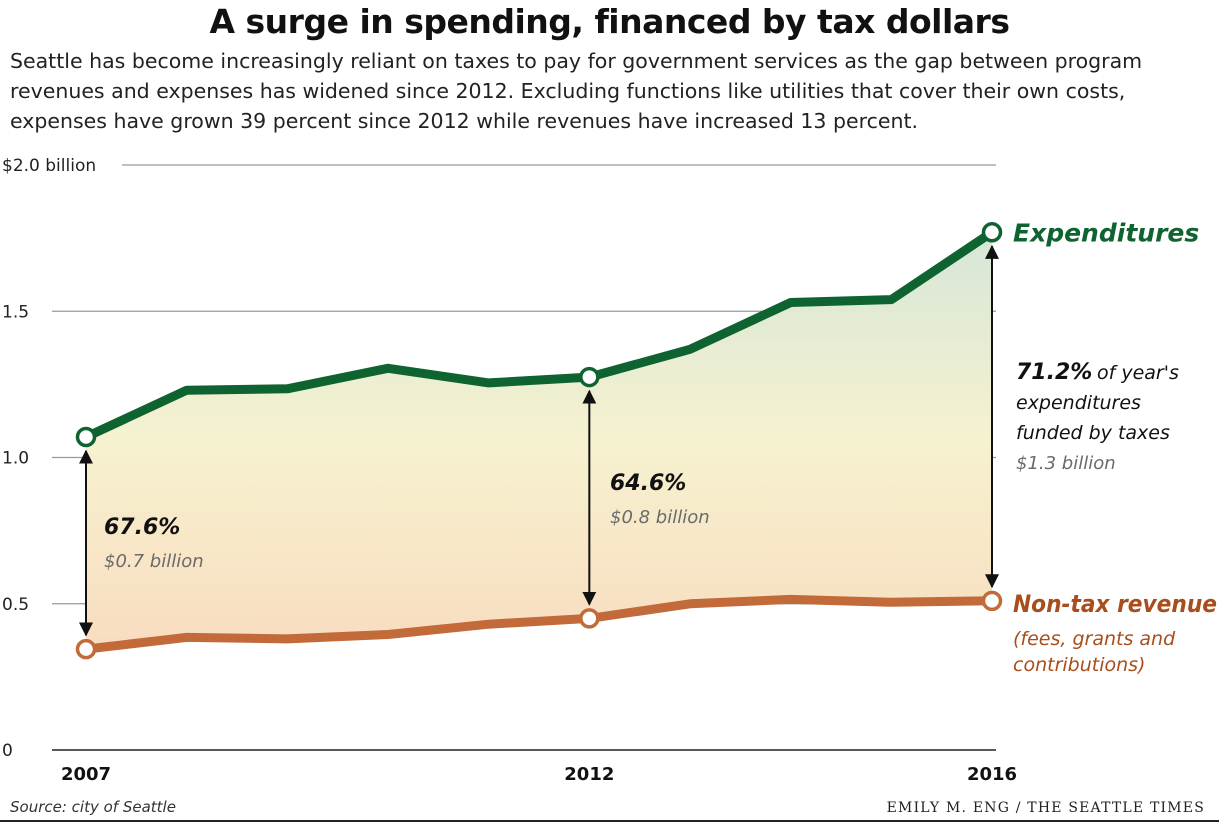 This screenshot has width=1219, height=823. Describe the element at coordinates (1066, 463) in the screenshot. I see `annotation-amount: $1.3 billion` at that location.